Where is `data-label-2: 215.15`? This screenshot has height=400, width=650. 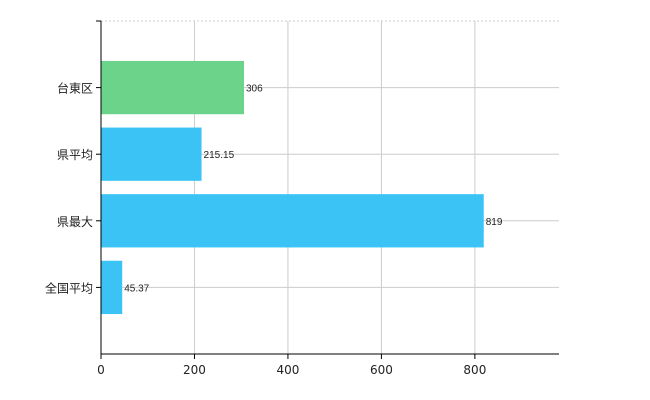
data-label-2: 215.15 is located at coordinates (219, 155).